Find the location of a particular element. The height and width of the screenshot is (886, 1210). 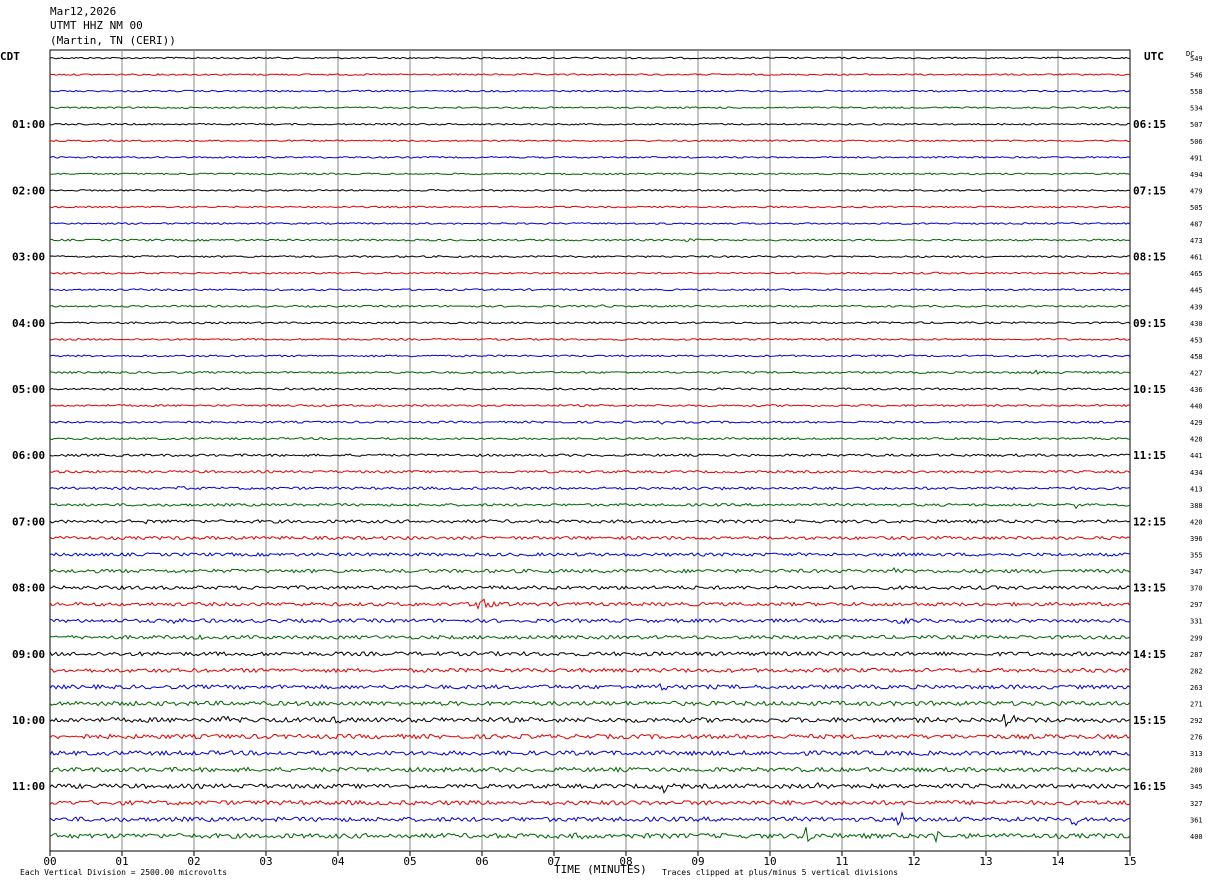

left-hour-label: 06:00 is located at coordinates (28, 455).